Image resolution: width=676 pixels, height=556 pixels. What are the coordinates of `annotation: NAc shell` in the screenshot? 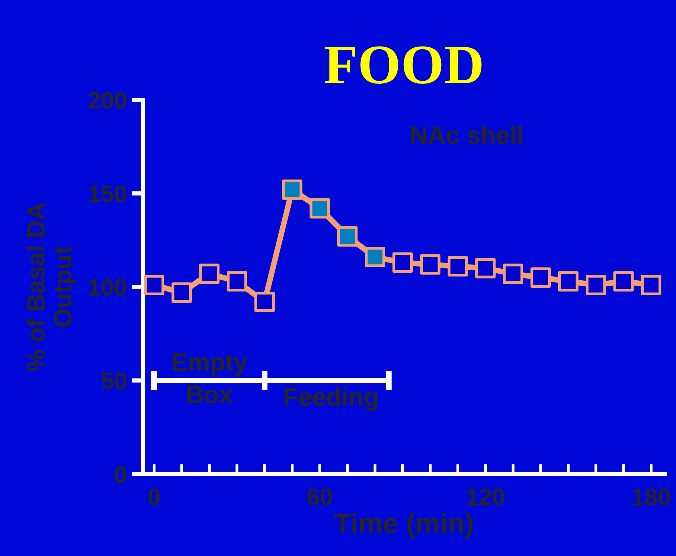 It's located at (467, 135).